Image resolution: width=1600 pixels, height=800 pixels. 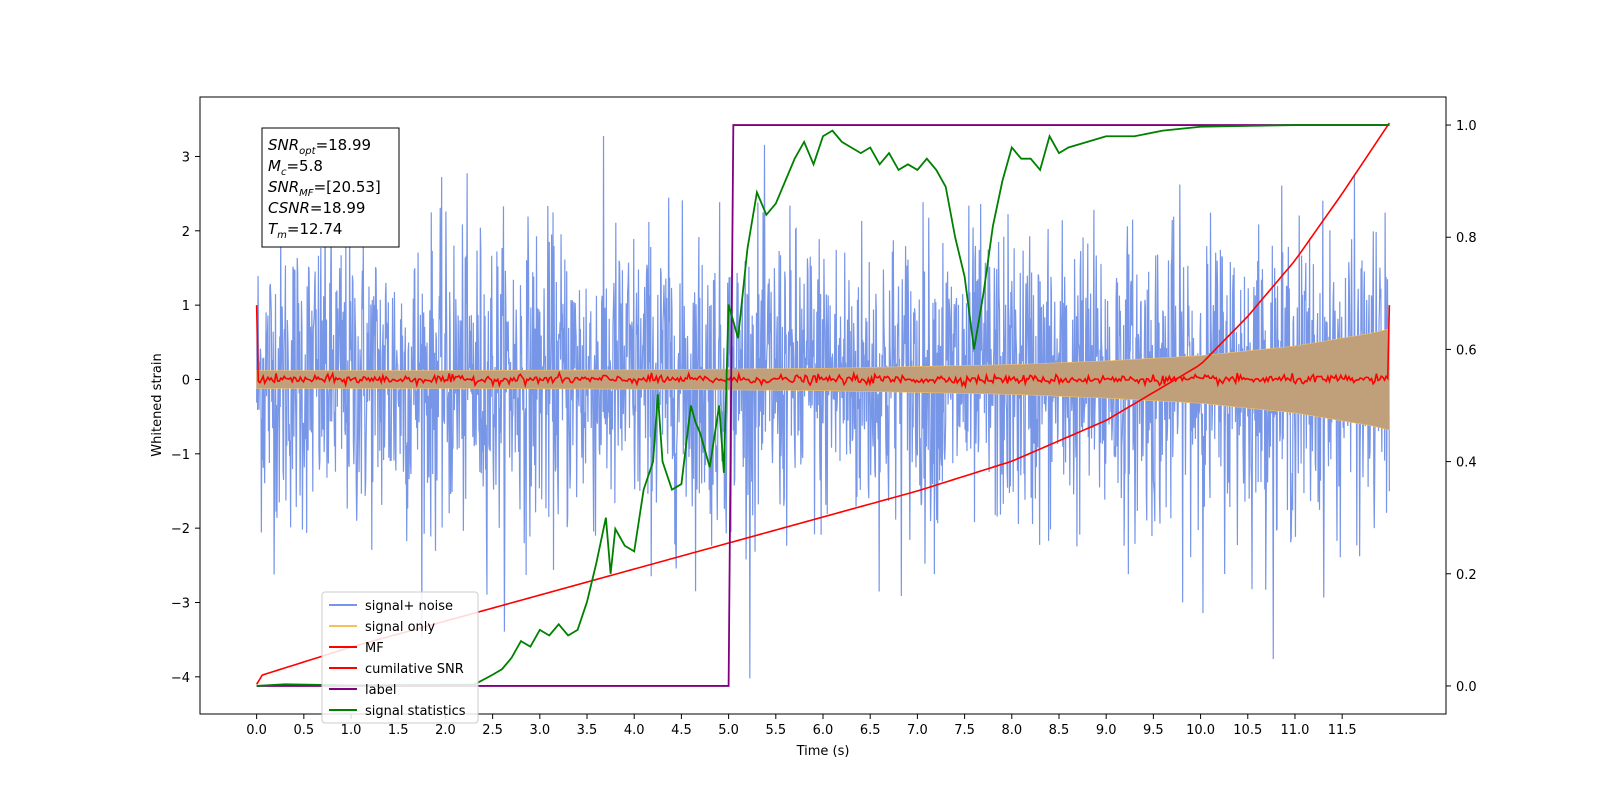 What do you see at coordinates (917, 730) in the screenshot?
I see `x-tick-label: 7.0` at bounding box center [917, 730].